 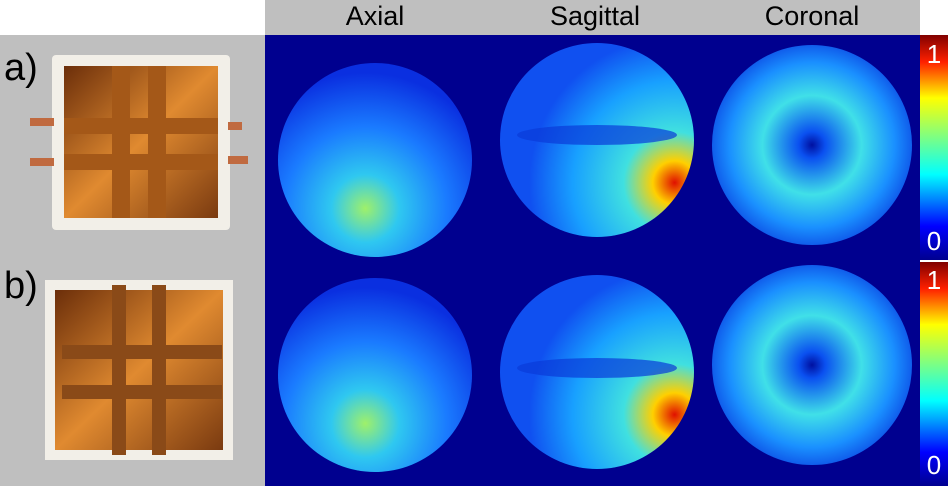 What do you see at coordinates (139, 142) in the screenshot?
I see `coil-photo-a` at bounding box center [139, 142].